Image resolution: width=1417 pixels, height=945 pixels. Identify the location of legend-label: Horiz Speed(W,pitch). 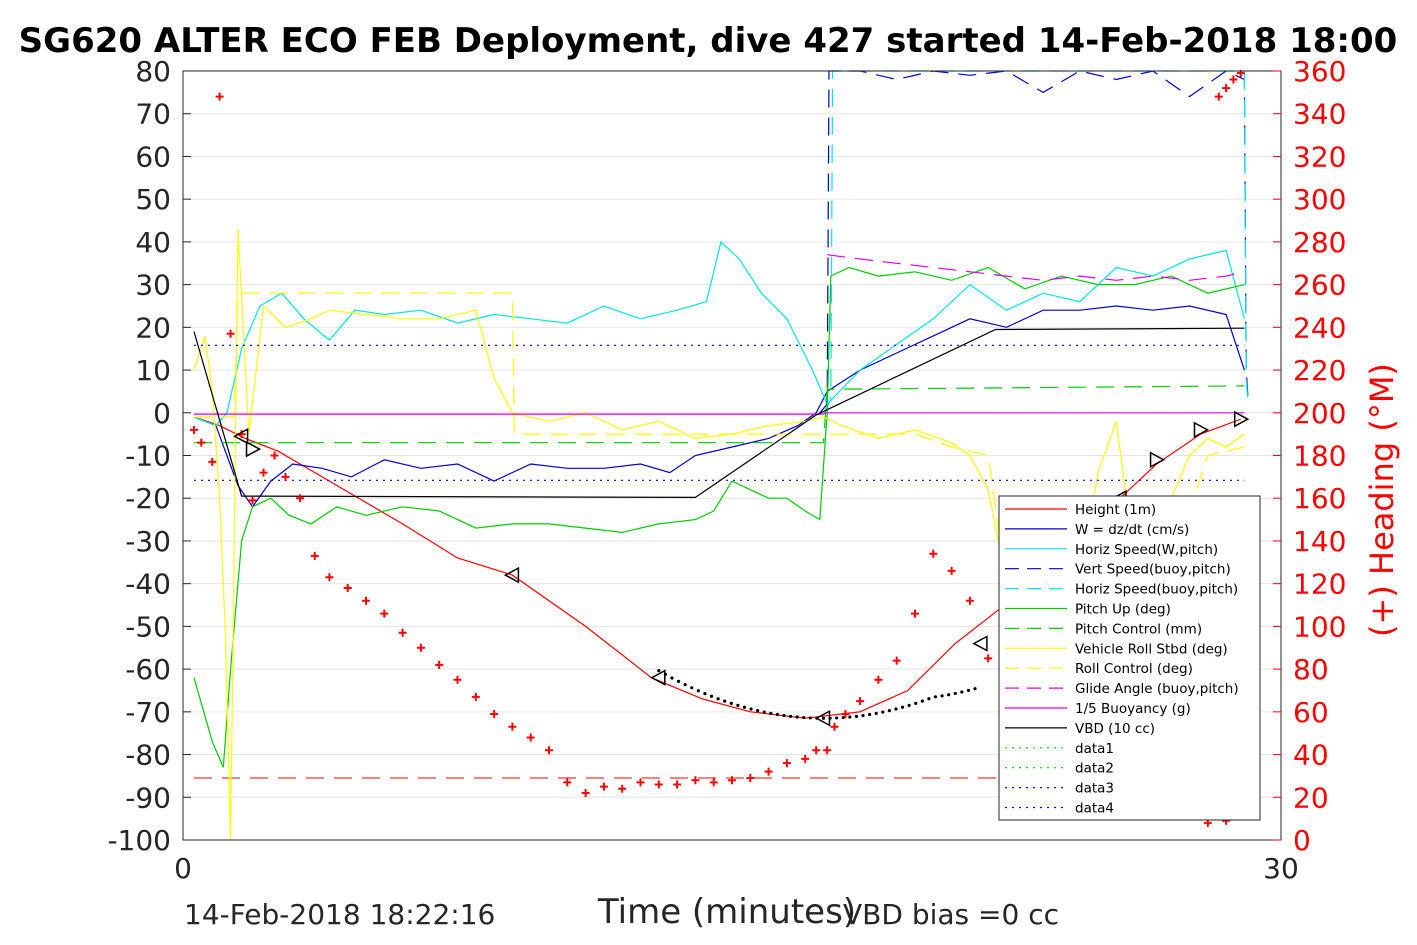
(1146, 550).